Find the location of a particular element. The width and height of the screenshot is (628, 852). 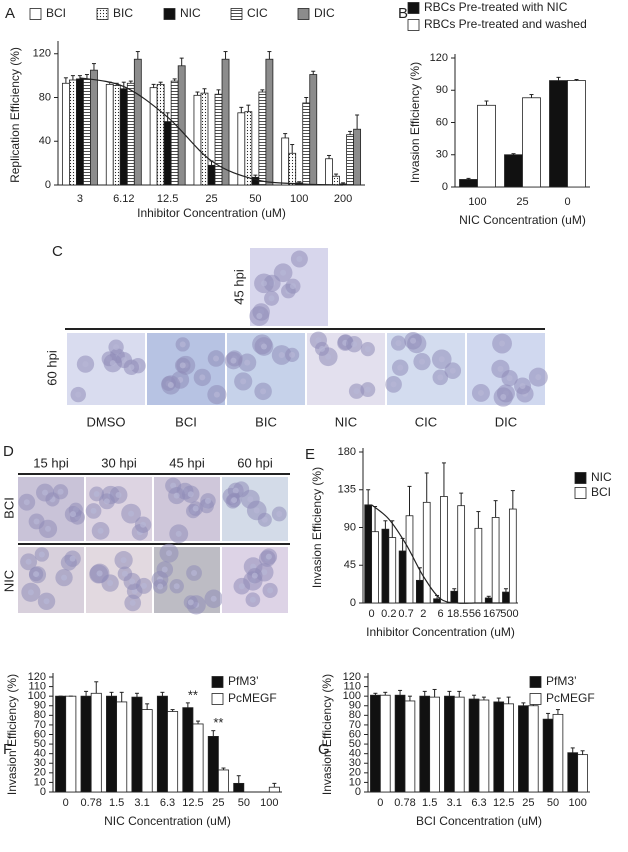

image-label: CIC is located at coordinates (426, 421).